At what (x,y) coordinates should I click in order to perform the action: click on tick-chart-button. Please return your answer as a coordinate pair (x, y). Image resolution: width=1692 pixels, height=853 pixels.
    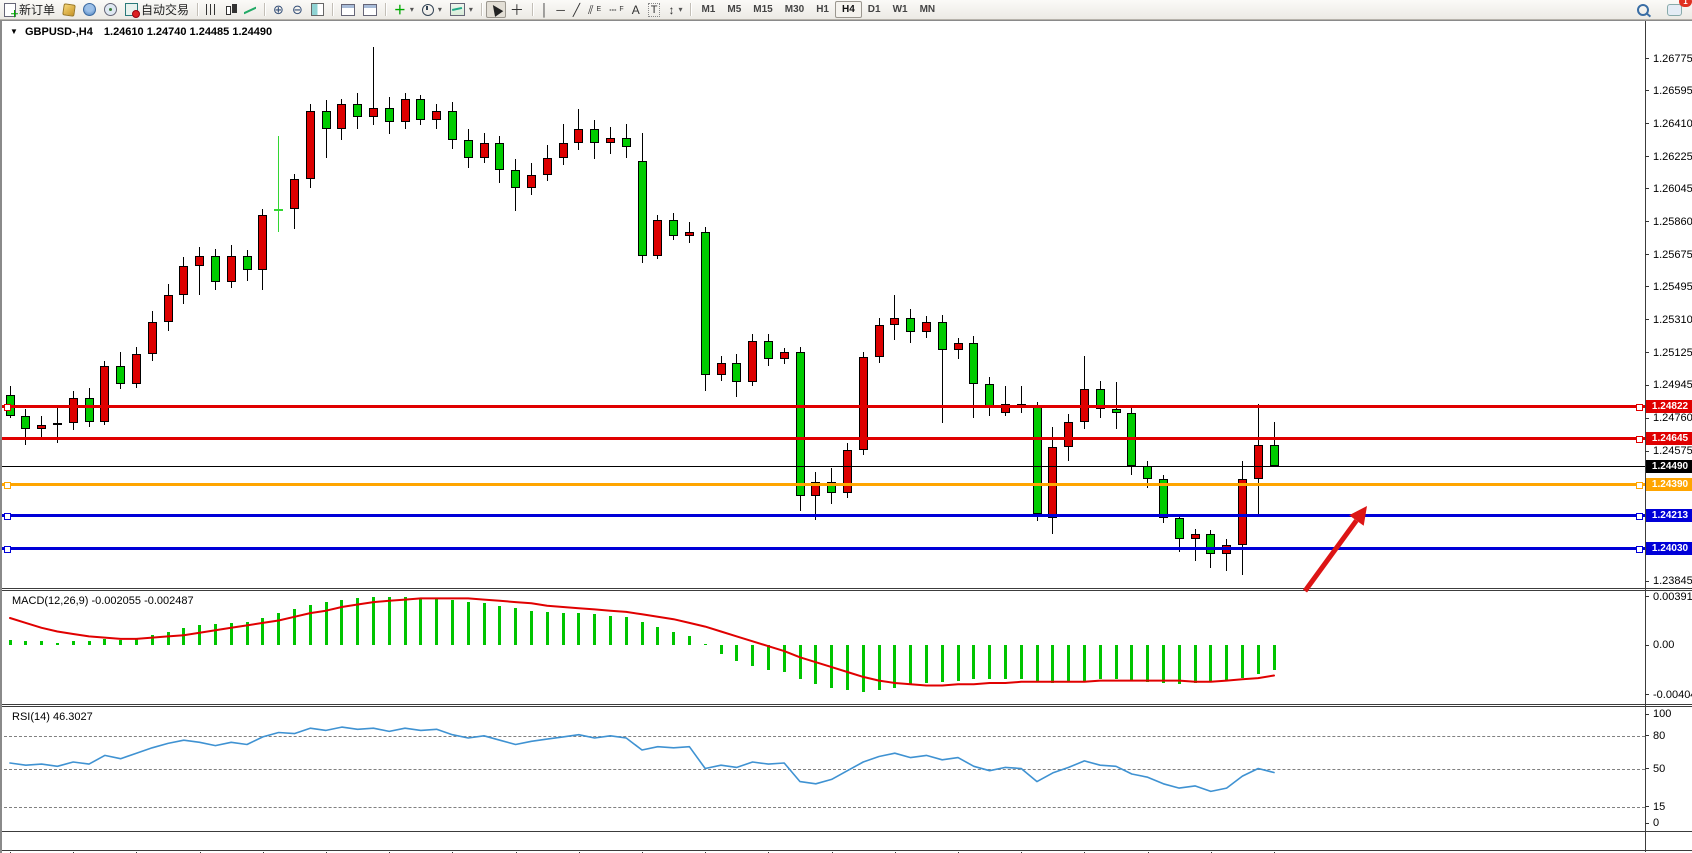
    Looking at the image, I should click on (69, 9).